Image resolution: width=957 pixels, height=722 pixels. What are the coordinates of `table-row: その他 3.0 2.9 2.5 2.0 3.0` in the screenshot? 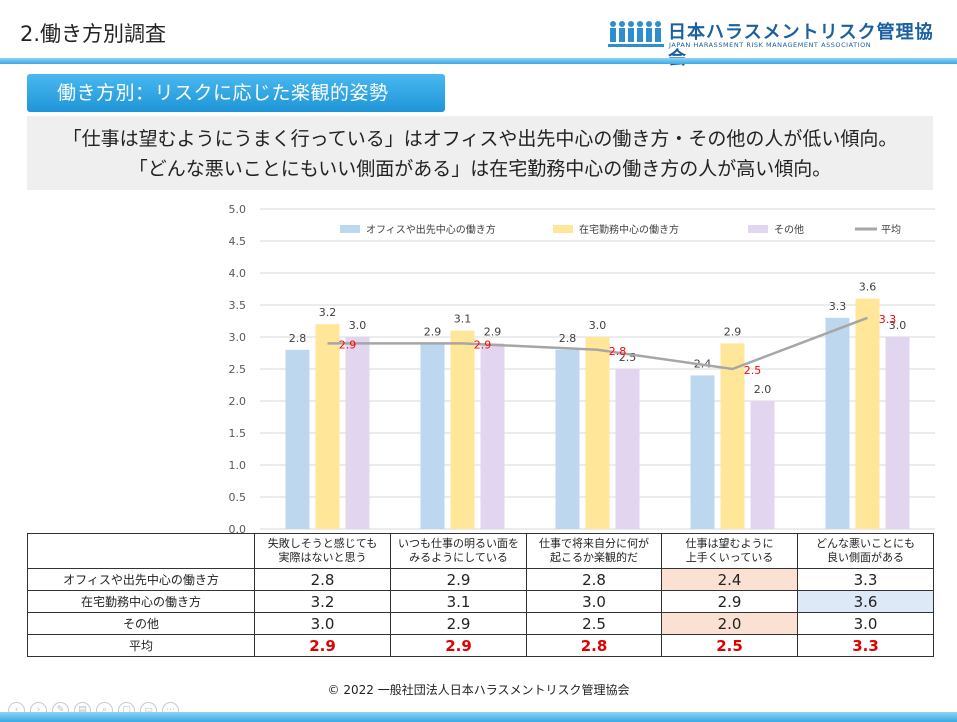 It's located at (480, 623).